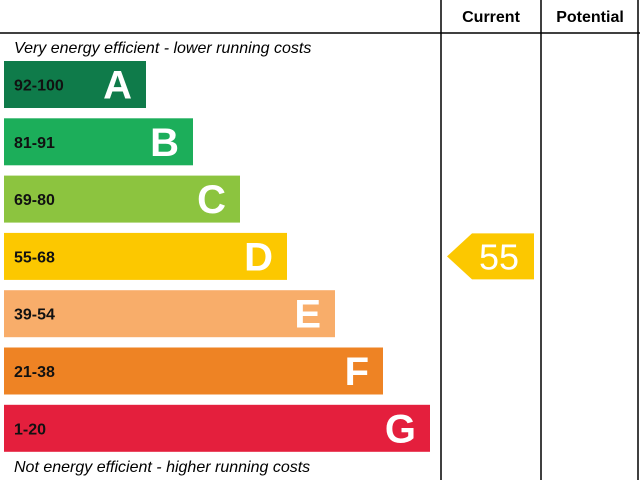 This screenshot has height=480, width=640. What do you see at coordinates (307, 315) in the screenshot?
I see `band-letter-label: E` at bounding box center [307, 315].